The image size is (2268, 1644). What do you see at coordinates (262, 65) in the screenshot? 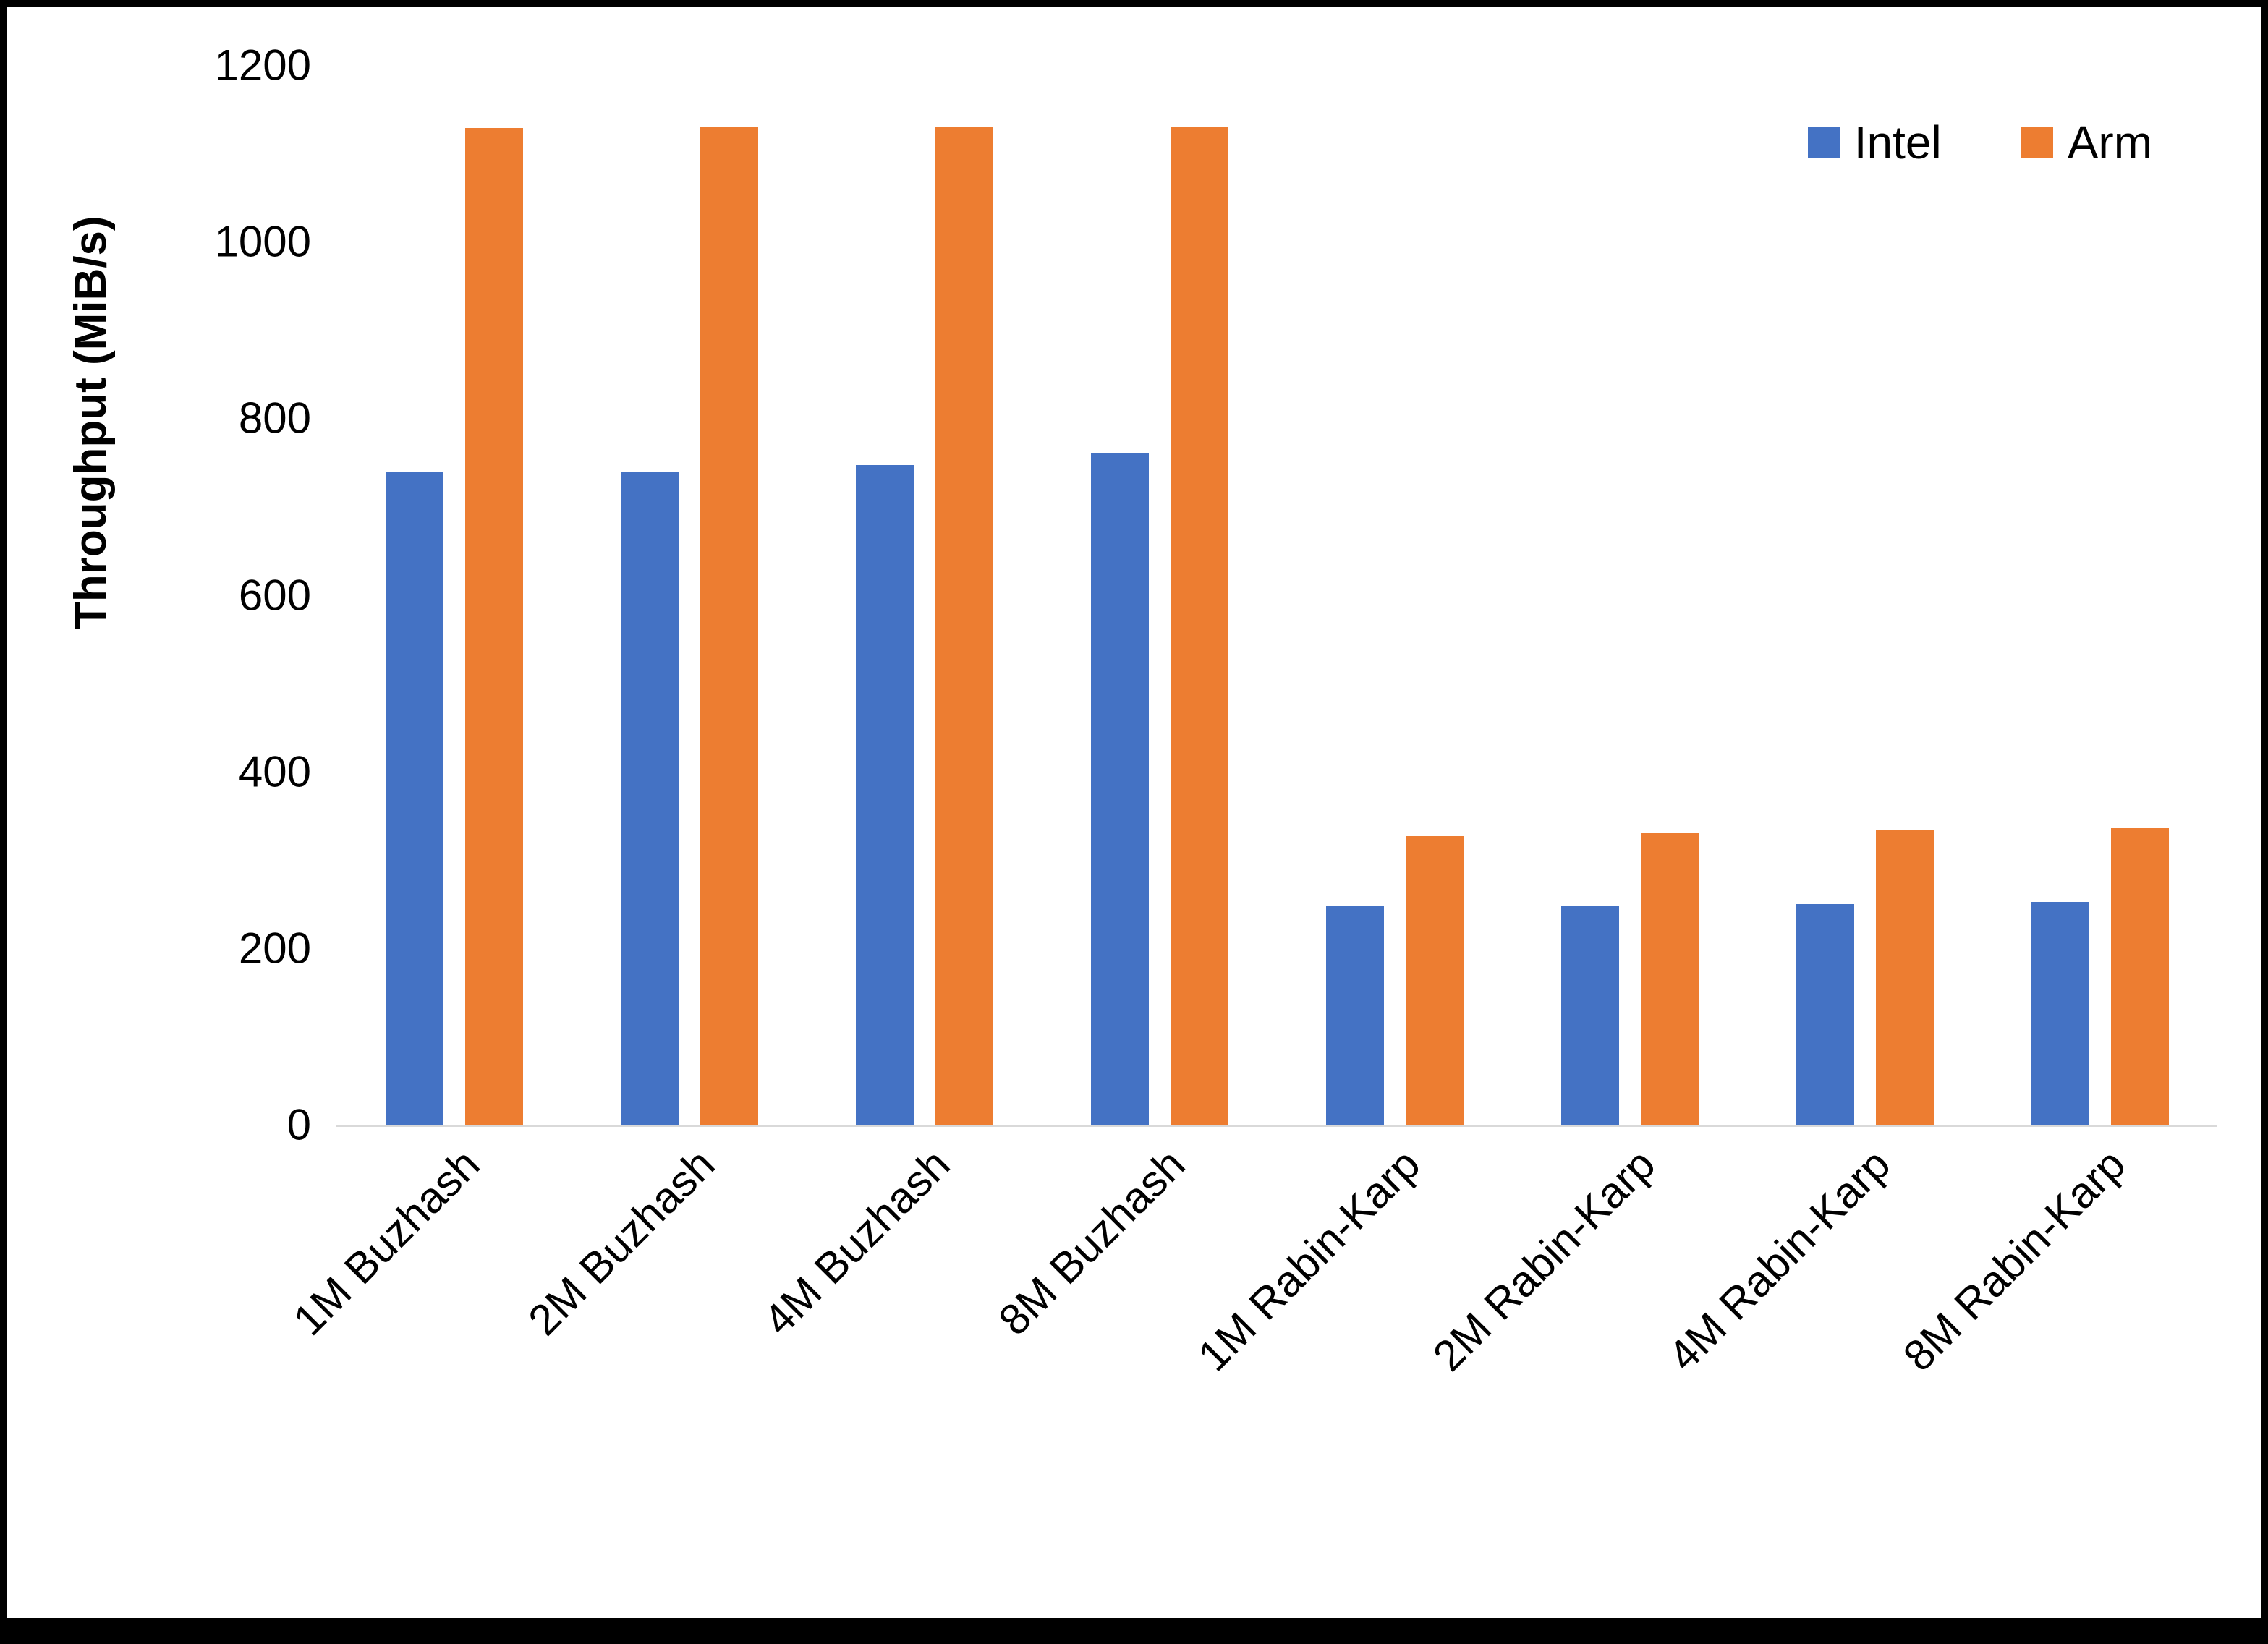
I see `y-tick-label: 1200` at bounding box center [262, 65].